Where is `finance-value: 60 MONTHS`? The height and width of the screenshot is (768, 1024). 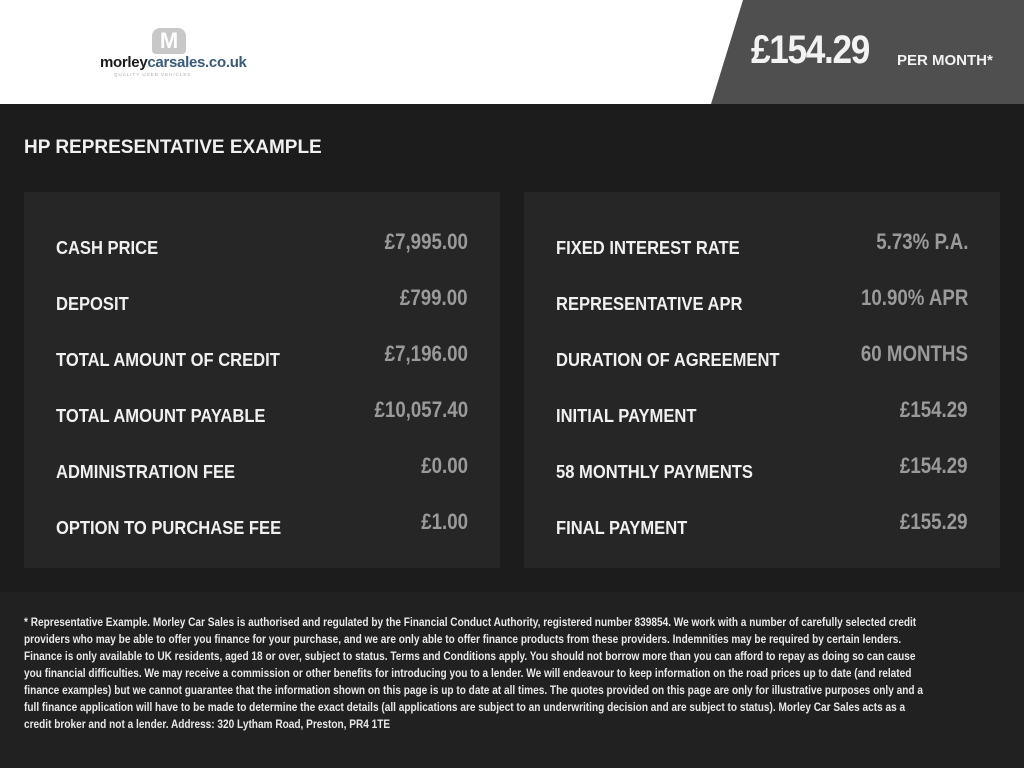 finance-value: 60 MONTHS is located at coordinates (914, 353).